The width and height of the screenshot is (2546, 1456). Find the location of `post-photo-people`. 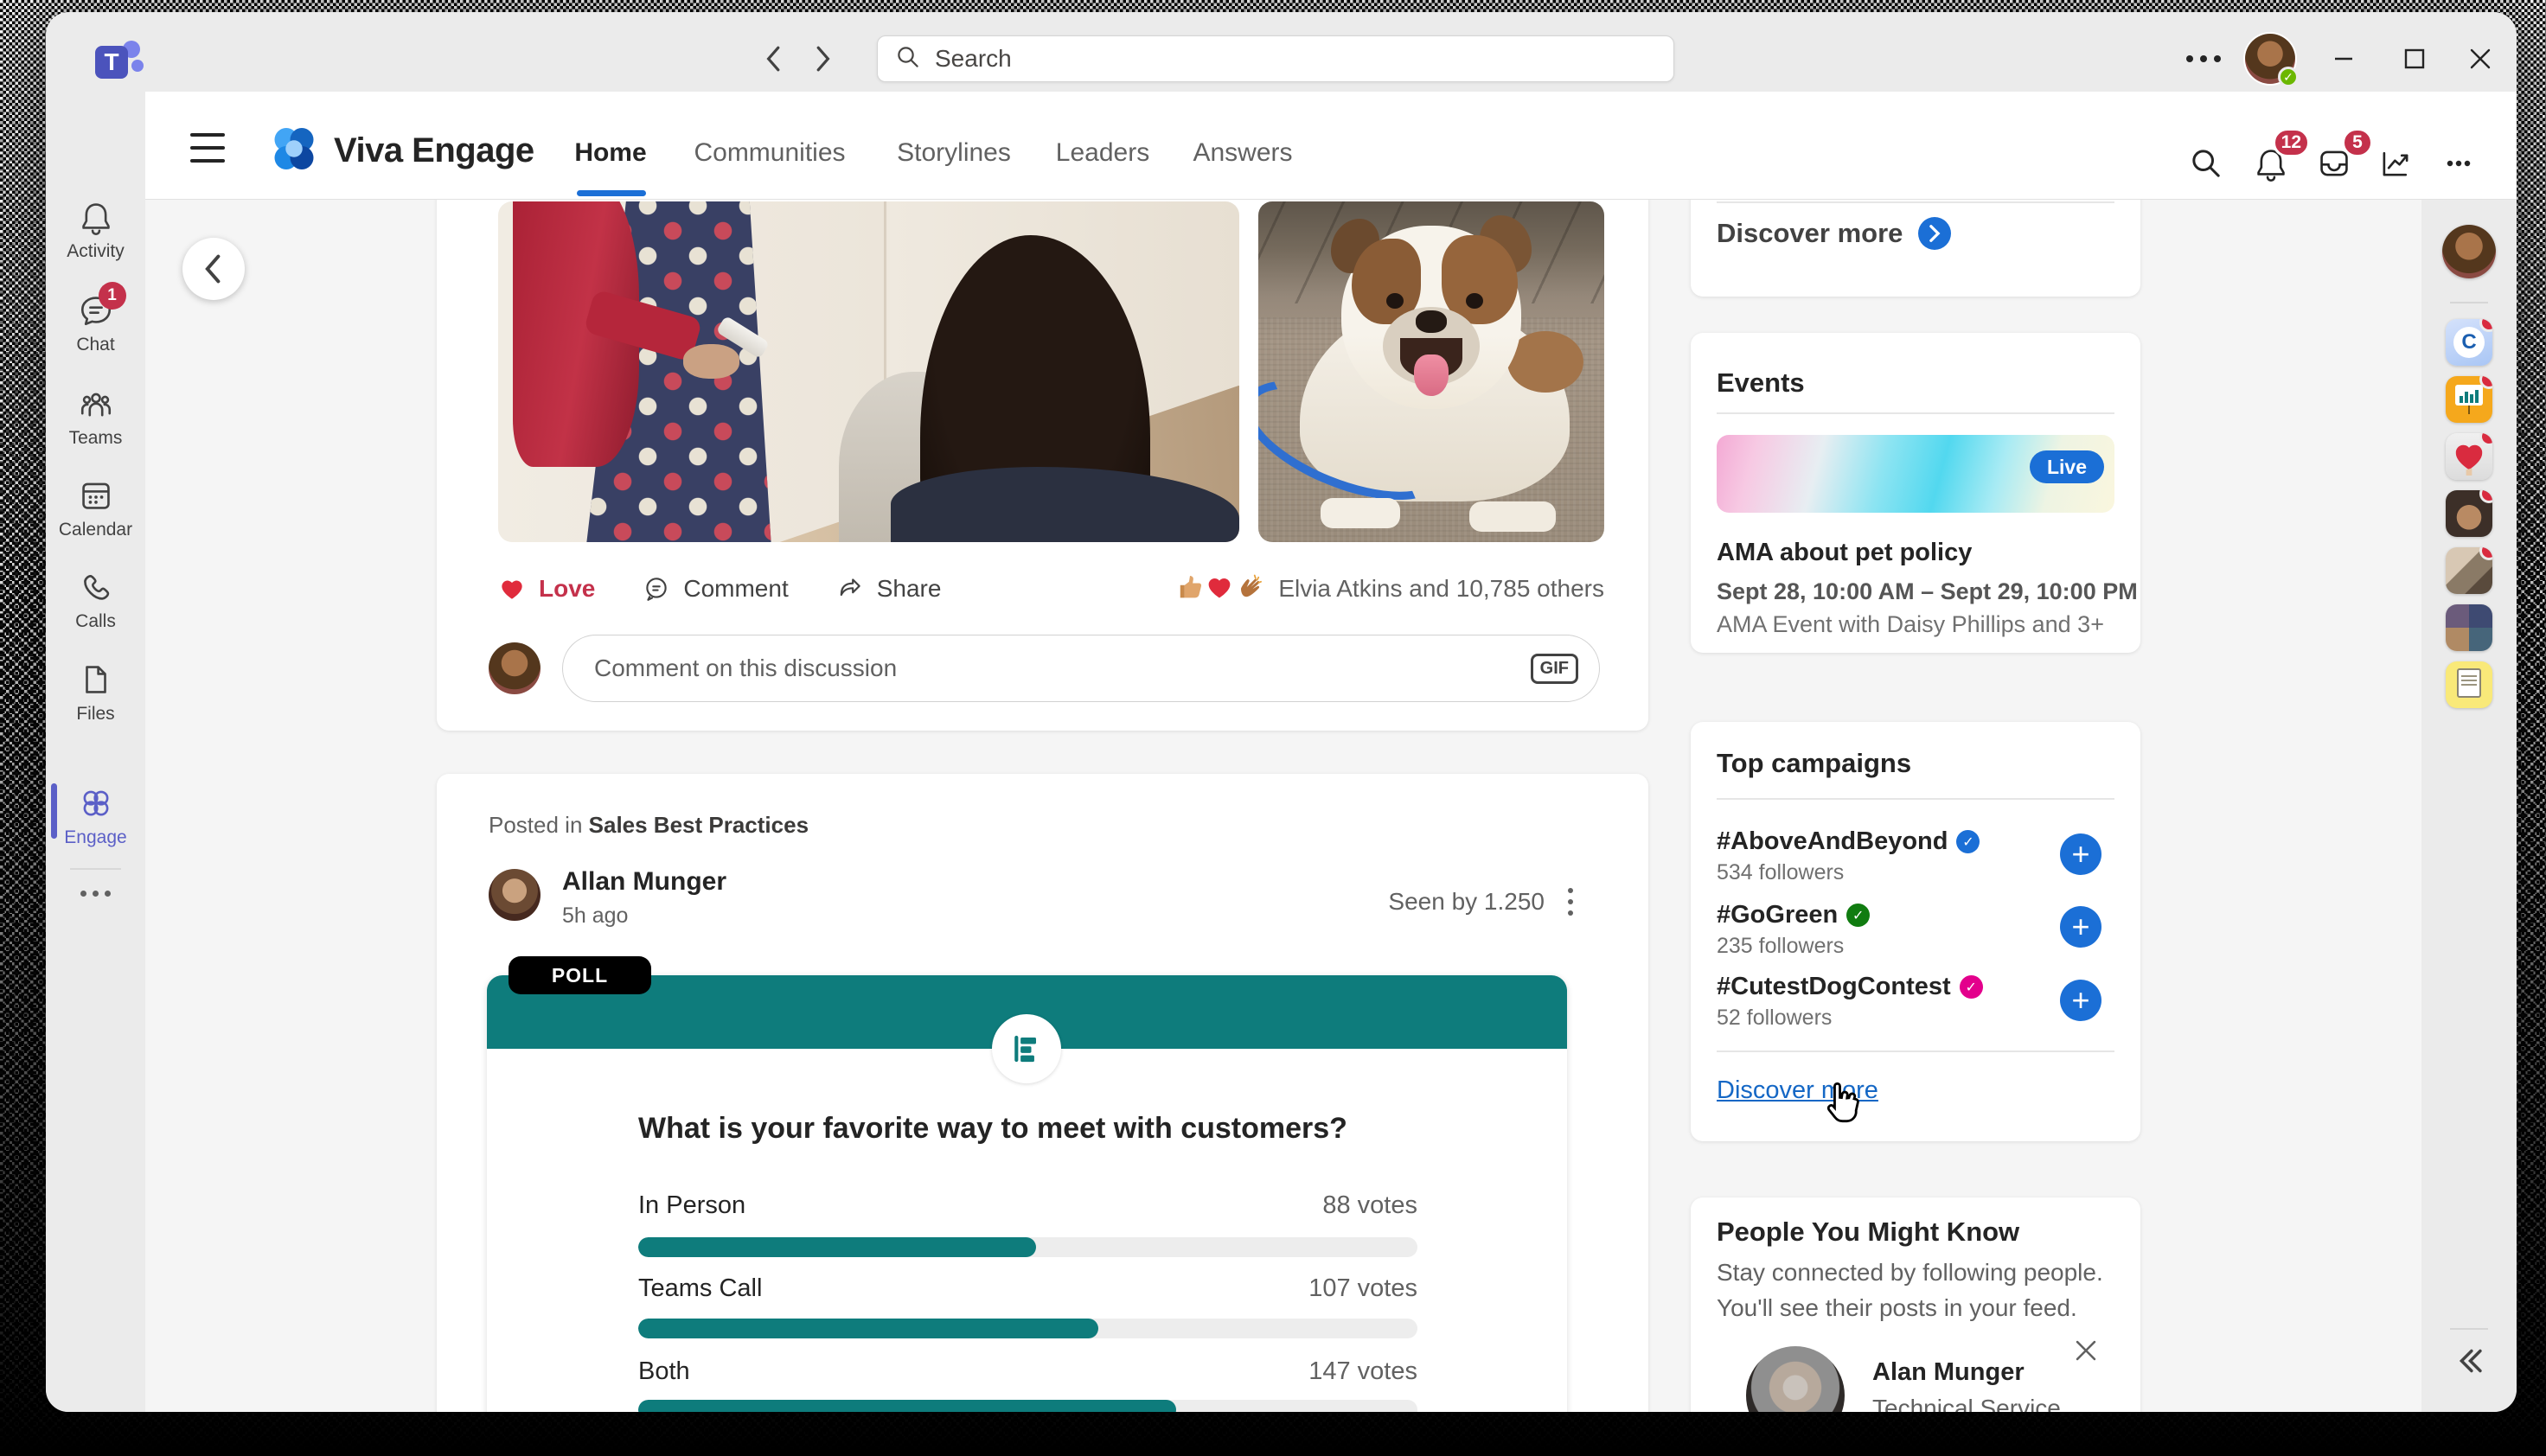

post-photo-people is located at coordinates (868, 371).